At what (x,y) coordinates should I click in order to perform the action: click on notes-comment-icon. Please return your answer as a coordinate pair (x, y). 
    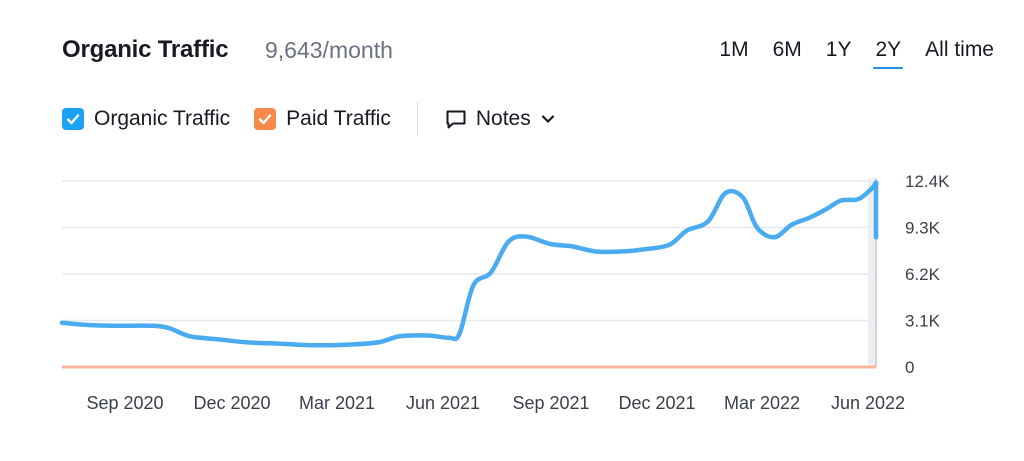
    Looking at the image, I should click on (456, 119).